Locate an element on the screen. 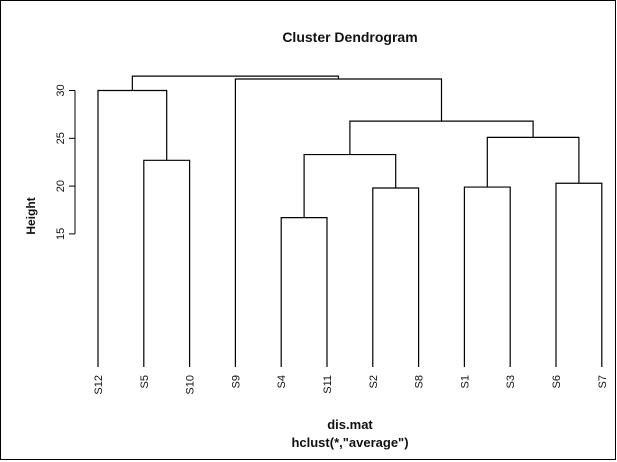  y-tick-label: 30 is located at coordinates (61, 90).